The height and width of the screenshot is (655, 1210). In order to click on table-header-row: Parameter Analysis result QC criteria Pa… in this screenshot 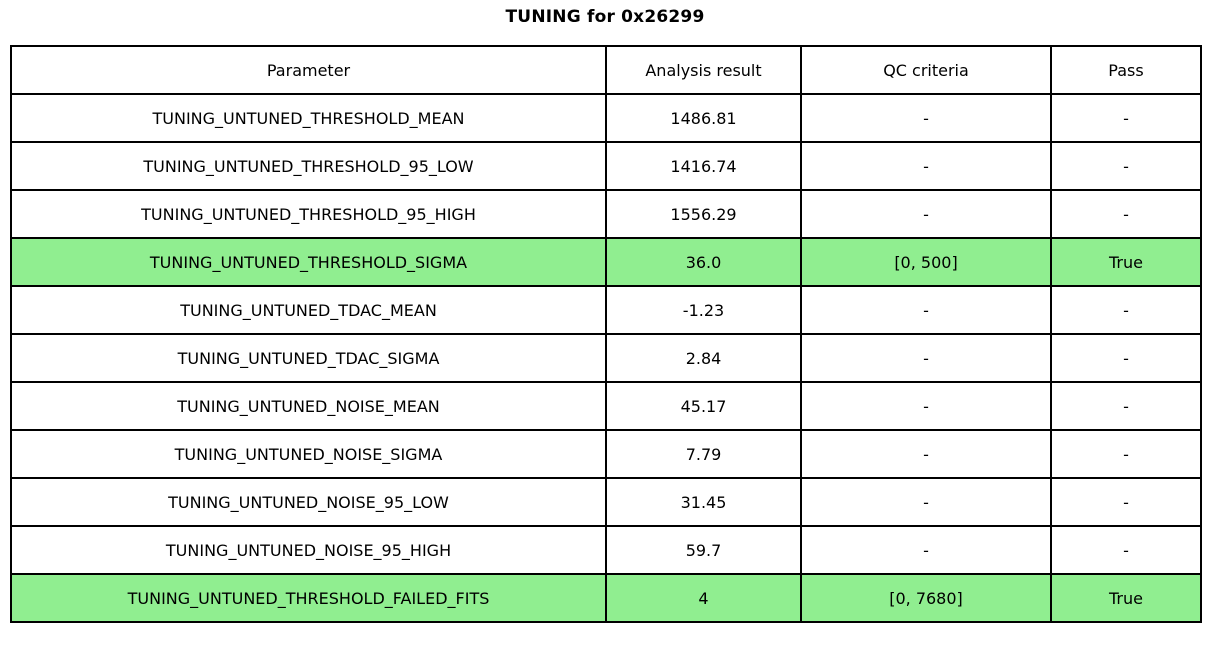, I will do `click(606, 70)`.